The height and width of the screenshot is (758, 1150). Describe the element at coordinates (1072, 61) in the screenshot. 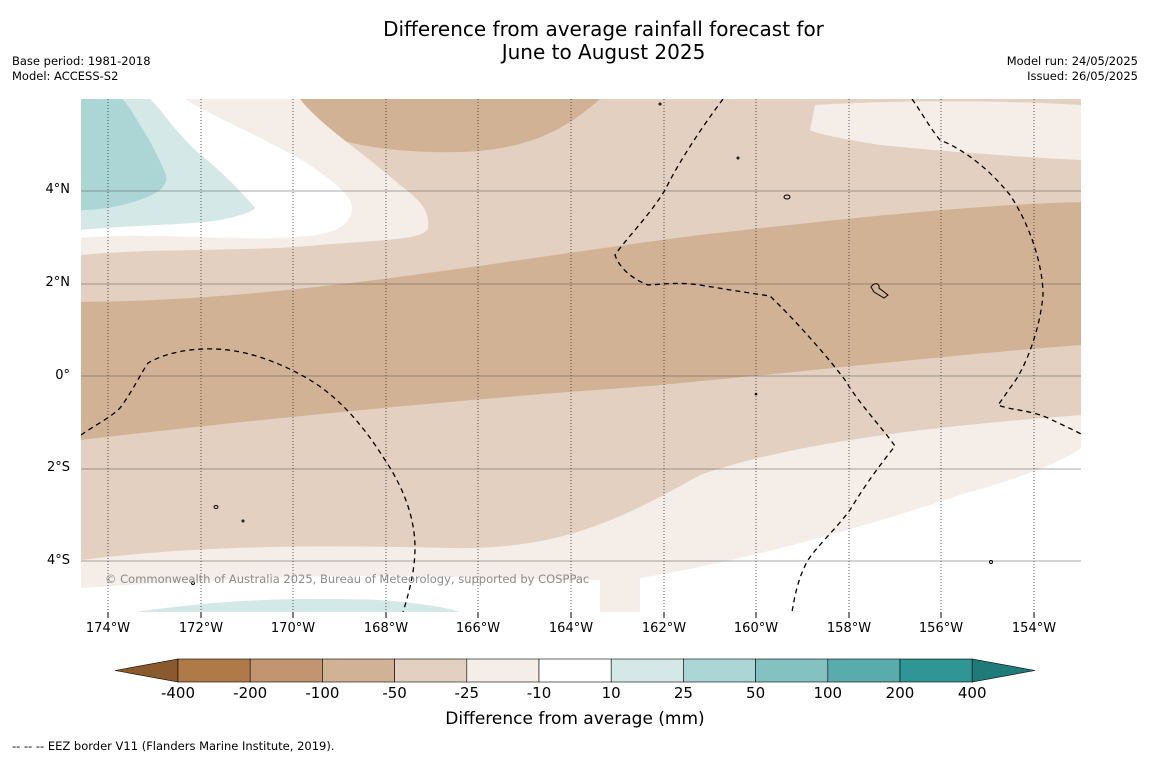

I see `model-run-label: Model run: 24/05/2025` at that location.